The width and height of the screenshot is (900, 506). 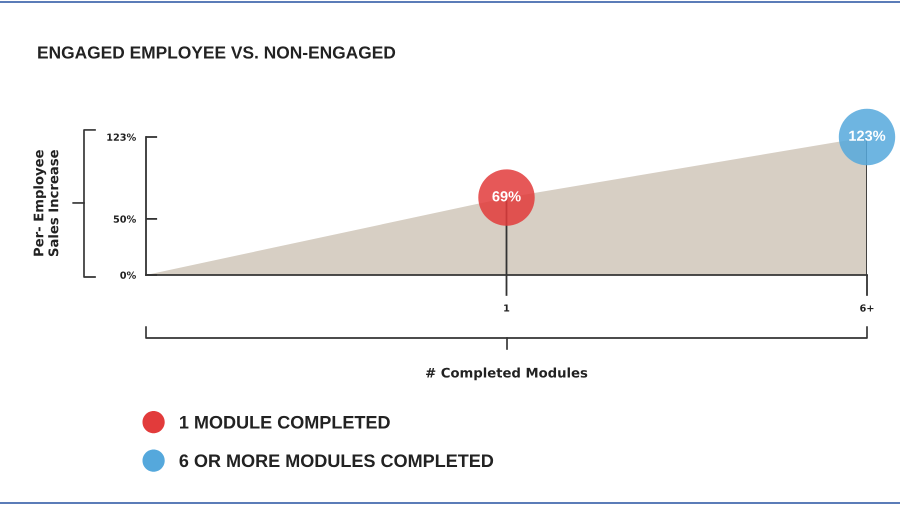 I want to click on x-tick-label: 6+, so click(x=867, y=308).